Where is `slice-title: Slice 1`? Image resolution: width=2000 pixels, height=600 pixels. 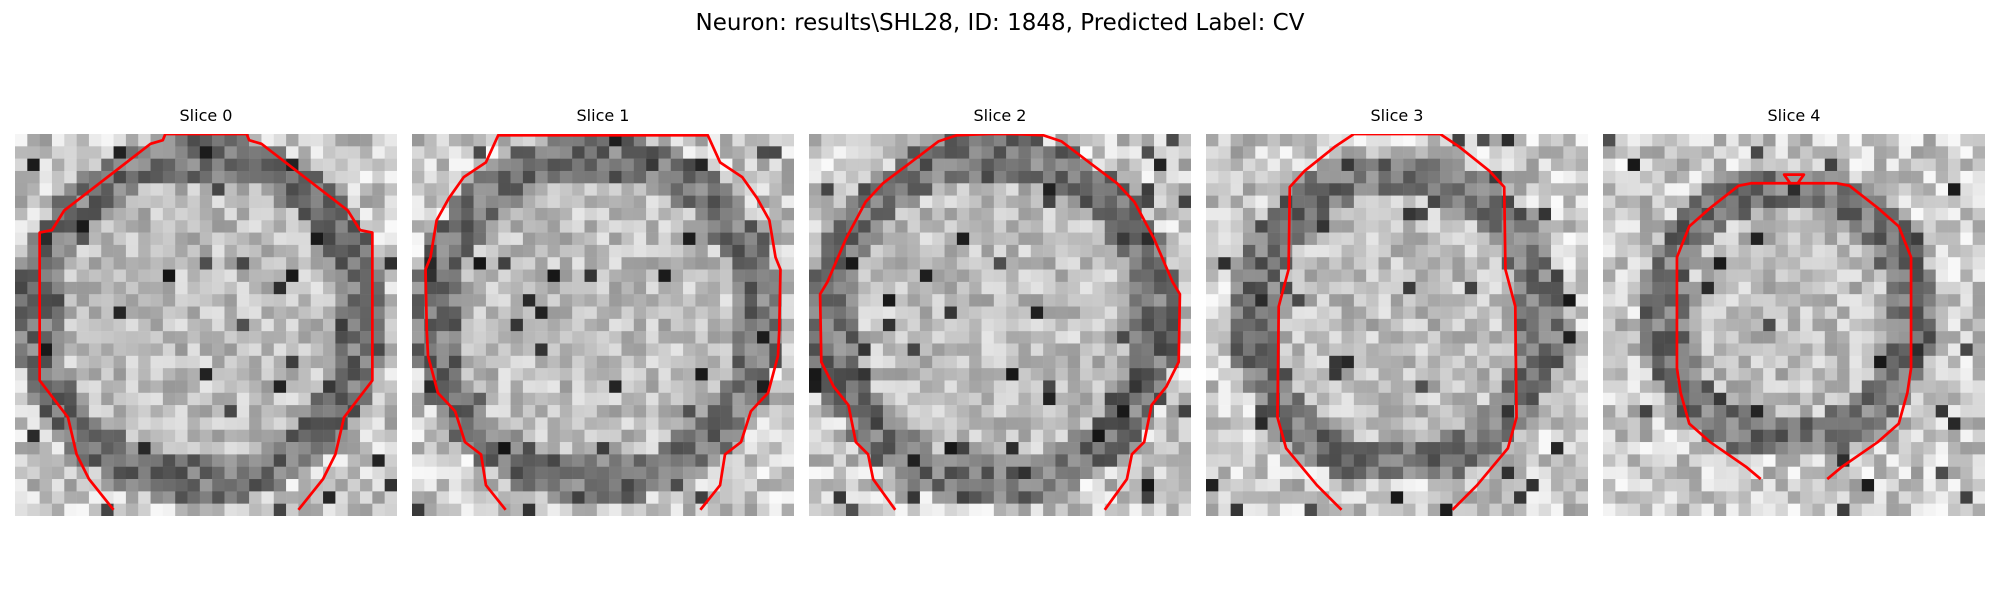
slice-title: Slice 1 is located at coordinates (603, 115).